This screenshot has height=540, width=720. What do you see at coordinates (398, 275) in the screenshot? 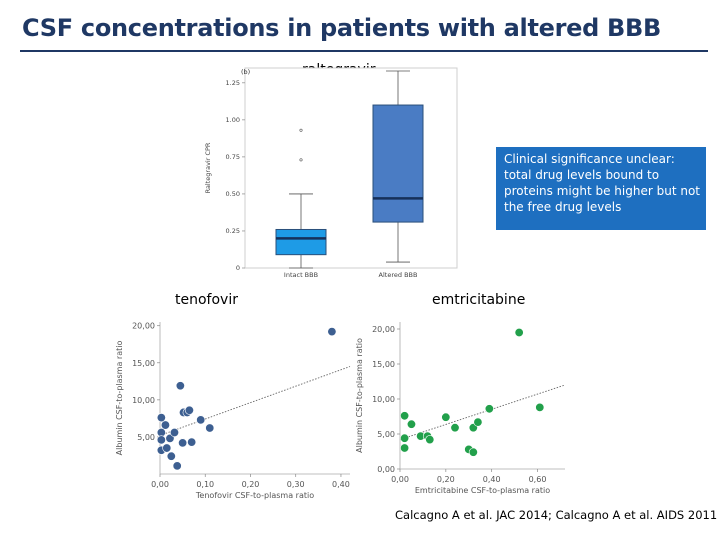
I see `x-category-label: Altered BBB` at bounding box center [398, 275].